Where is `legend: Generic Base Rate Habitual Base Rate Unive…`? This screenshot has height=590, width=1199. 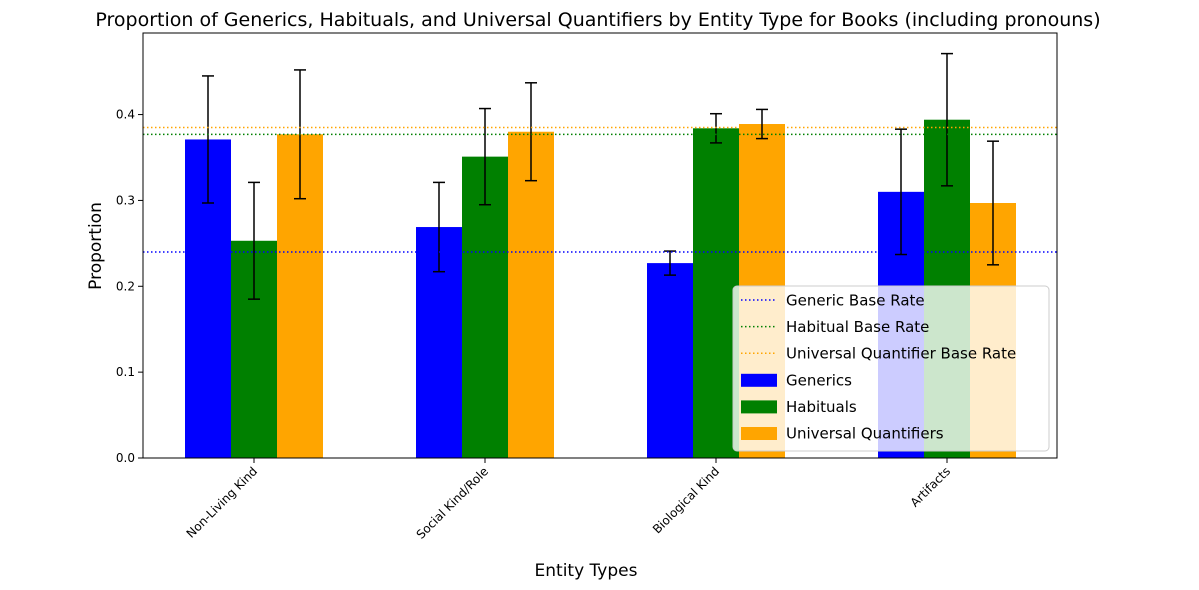
legend: Generic Base Rate Habitual Base Rate Unive… is located at coordinates (891, 368).